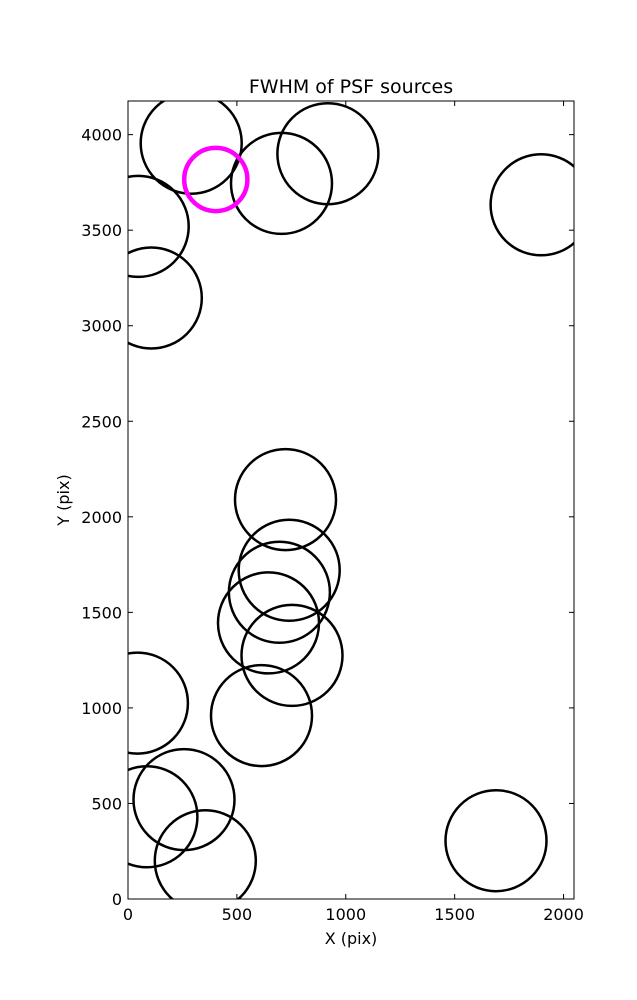 Image resolution: width=637 pixels, height=1000 pixels. I want to click on x-tick-label-500: 500, so click(237, 914).